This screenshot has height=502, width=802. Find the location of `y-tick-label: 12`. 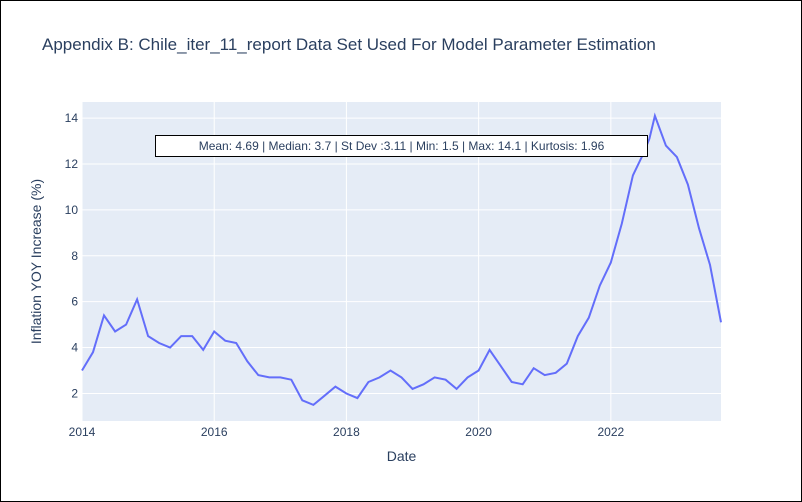

y-tick-label: 12 is located at coordinates (72, 164).